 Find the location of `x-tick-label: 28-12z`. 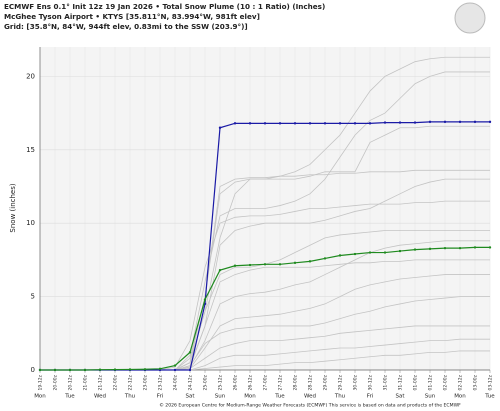

x-tick-label: 28-12z is located at coordinates (311, 382).